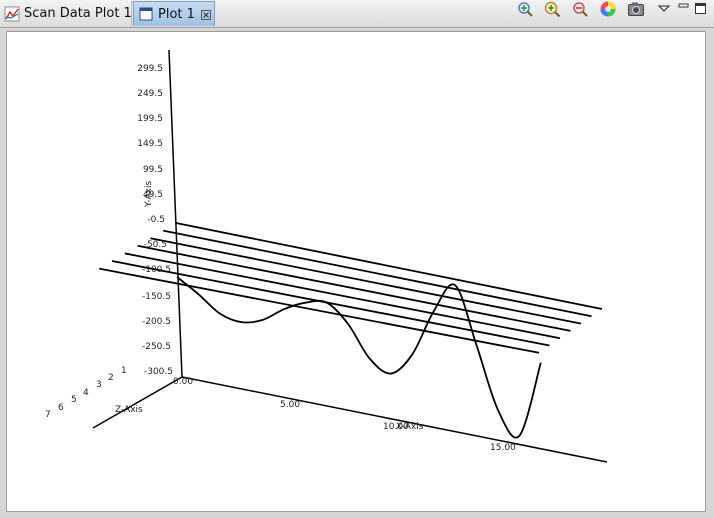 The image size is (714, 518). I want to click on tab-bar: Scan Data Plot 1 Plot 1, so click(357, 14).